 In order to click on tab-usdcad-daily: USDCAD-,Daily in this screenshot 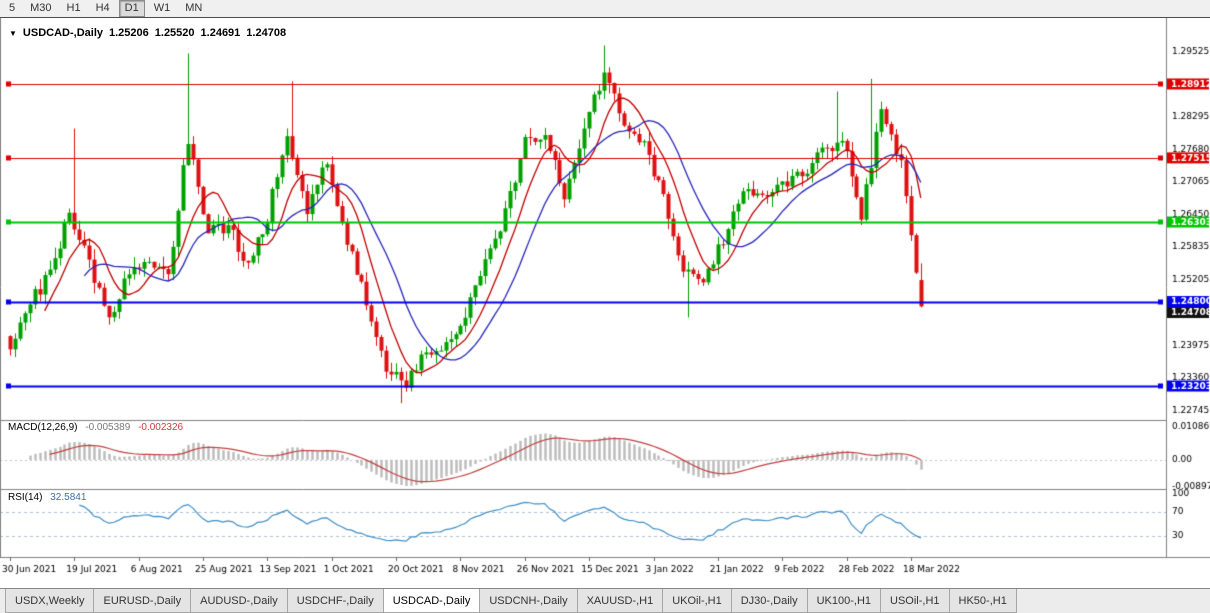, I will do `click(431, 601)`.